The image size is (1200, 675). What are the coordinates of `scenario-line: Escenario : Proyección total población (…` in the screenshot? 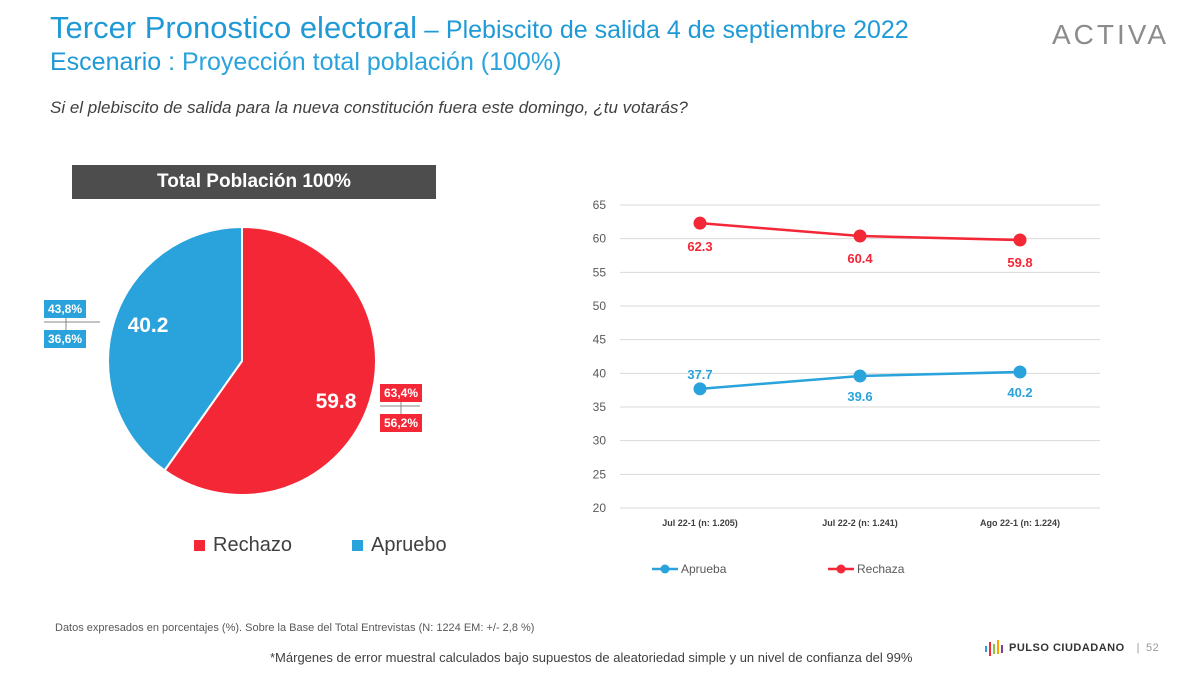 It's located at (305, 62).